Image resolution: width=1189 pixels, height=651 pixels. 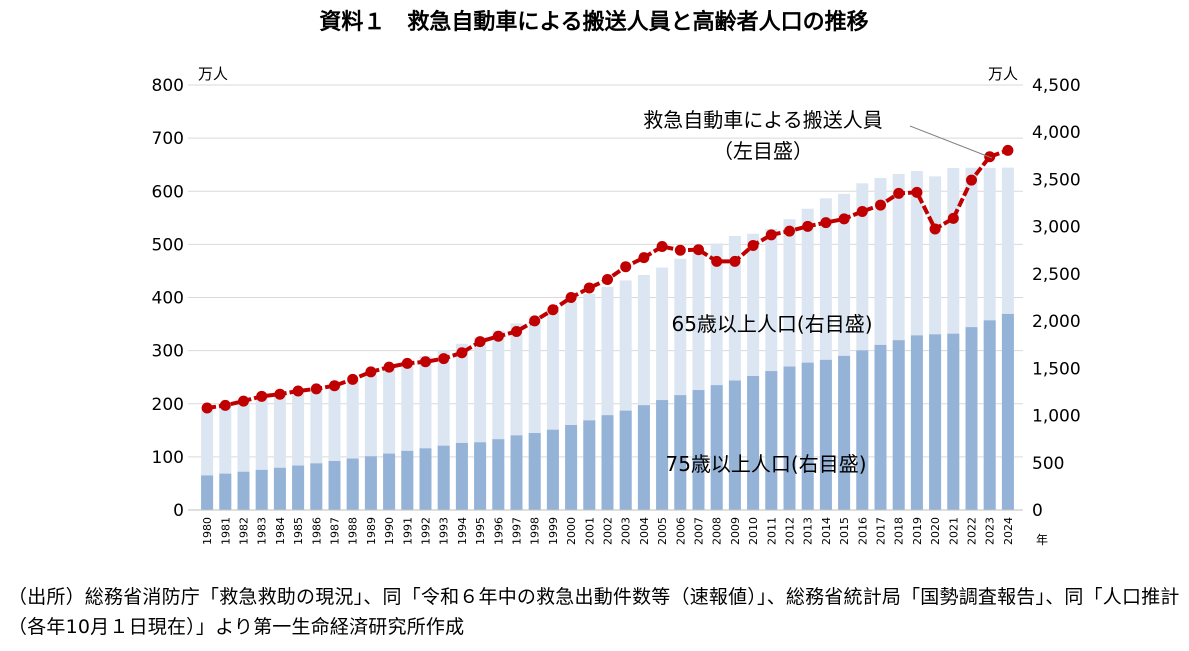 I want to click on right-tick-label: 1,000, so click(x=1056, y=417).